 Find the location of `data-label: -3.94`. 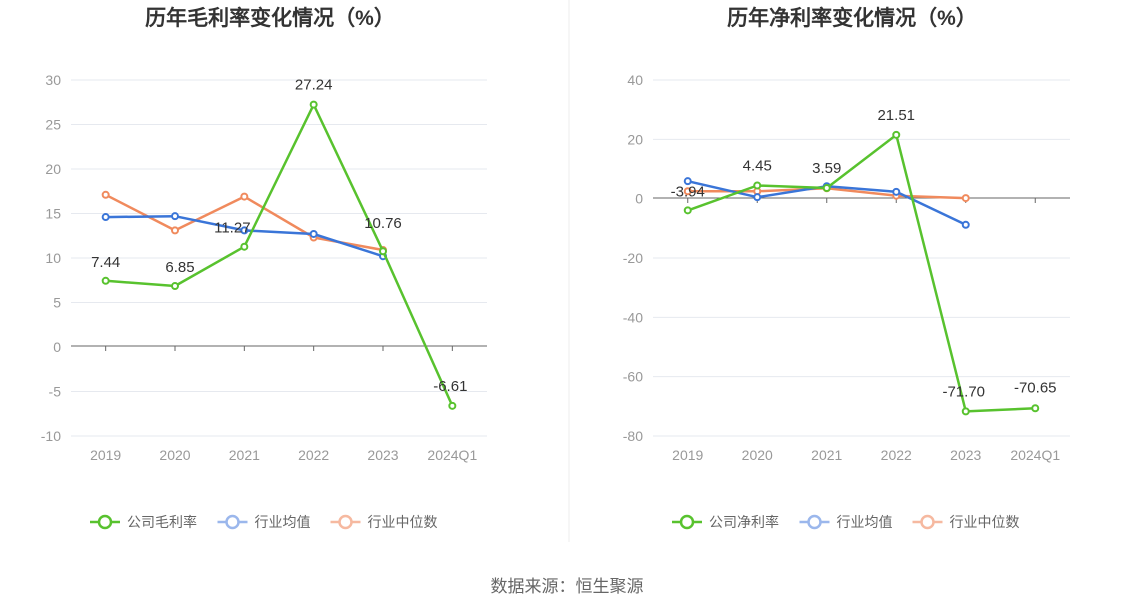

data-label: -3.94 is located at coordinates (688, 191).